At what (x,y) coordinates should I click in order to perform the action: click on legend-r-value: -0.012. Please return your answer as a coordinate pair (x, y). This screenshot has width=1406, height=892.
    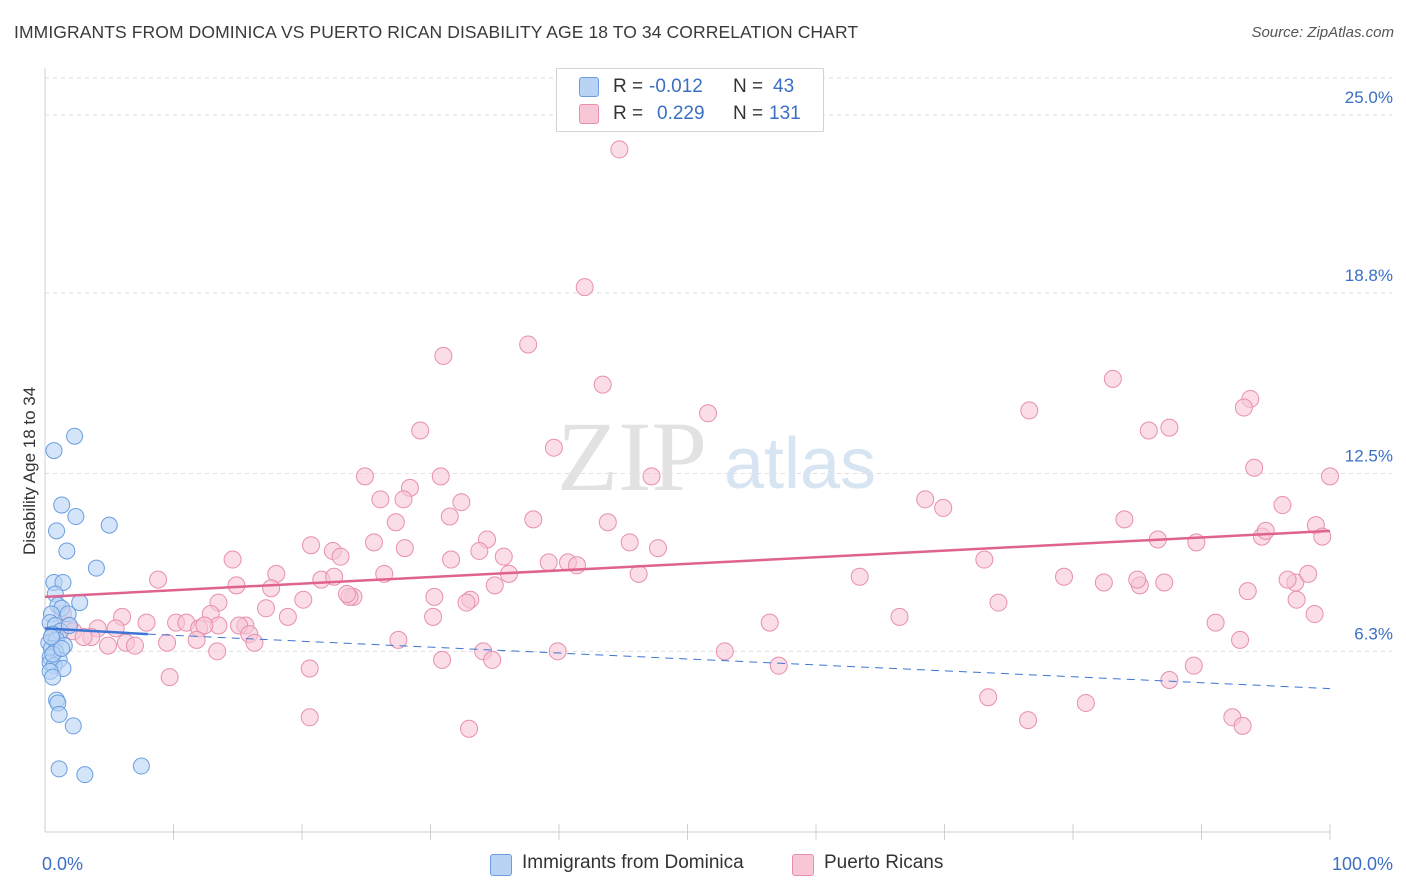
    Looking at the image, I should click on (676, 86).